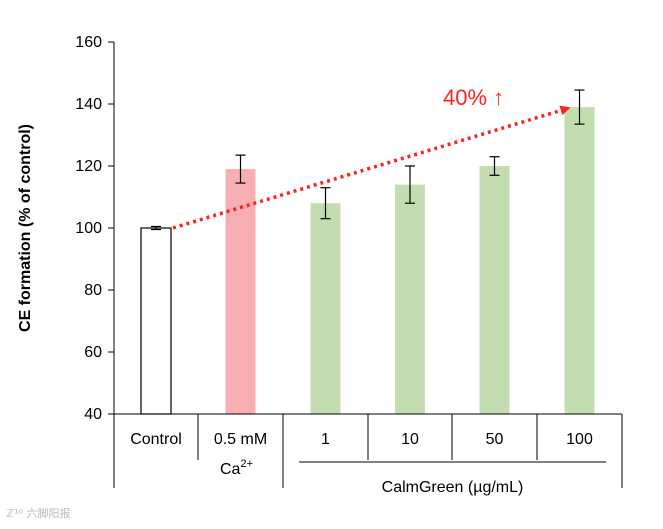 This screenshot has width=663, height=529. What do you see at coordinates (240, 439) in the screenshot?
I see `category-label-1: 0.5 mM` at bounding box center [240, 439].